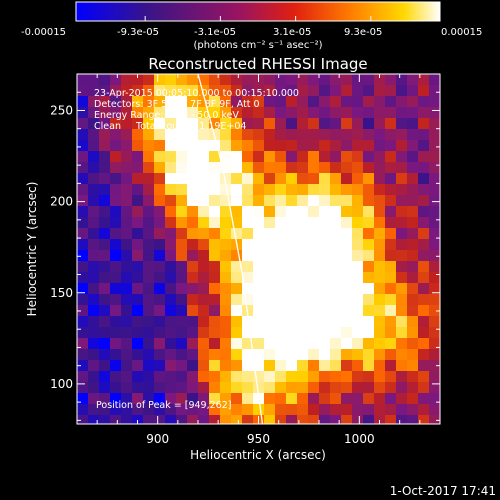  I want to click on colorbar-tick-label-0: -0.00015, so click(43, 32).